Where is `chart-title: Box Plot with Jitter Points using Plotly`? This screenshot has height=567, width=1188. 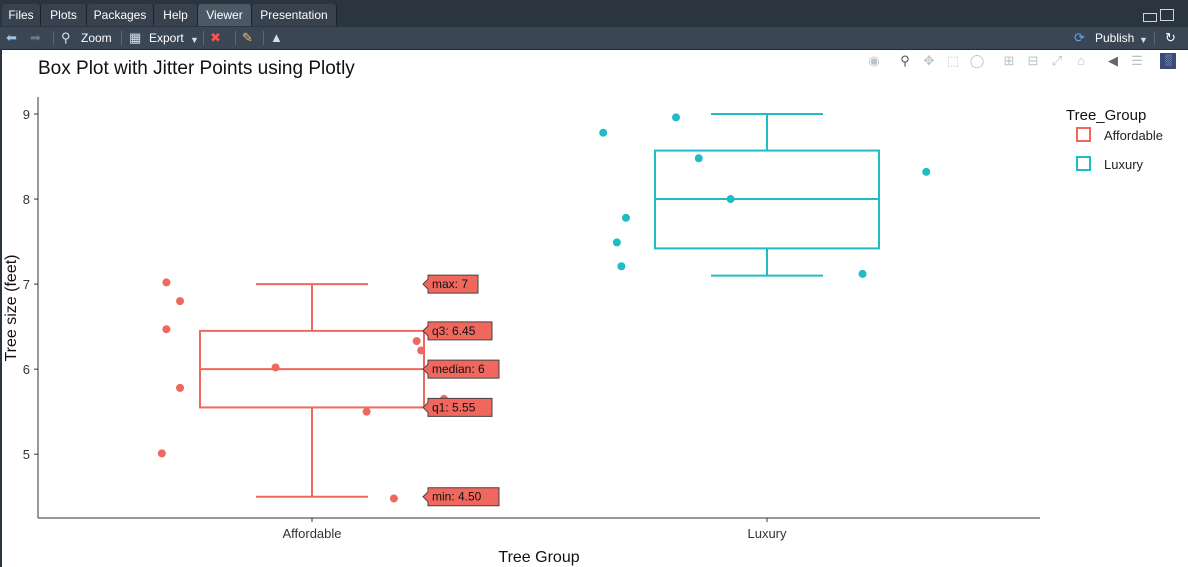 chart-title: Box Plot with Jitter Points using Plotly is located at coordinates (196, 68).